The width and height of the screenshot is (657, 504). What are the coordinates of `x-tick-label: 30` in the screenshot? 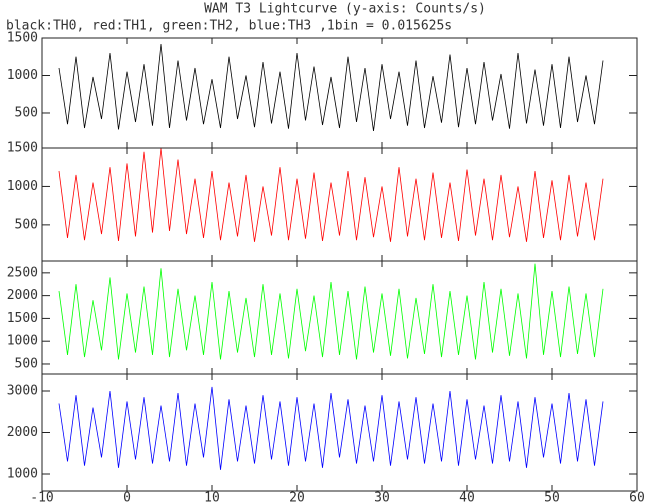 It's located at (382, 497).